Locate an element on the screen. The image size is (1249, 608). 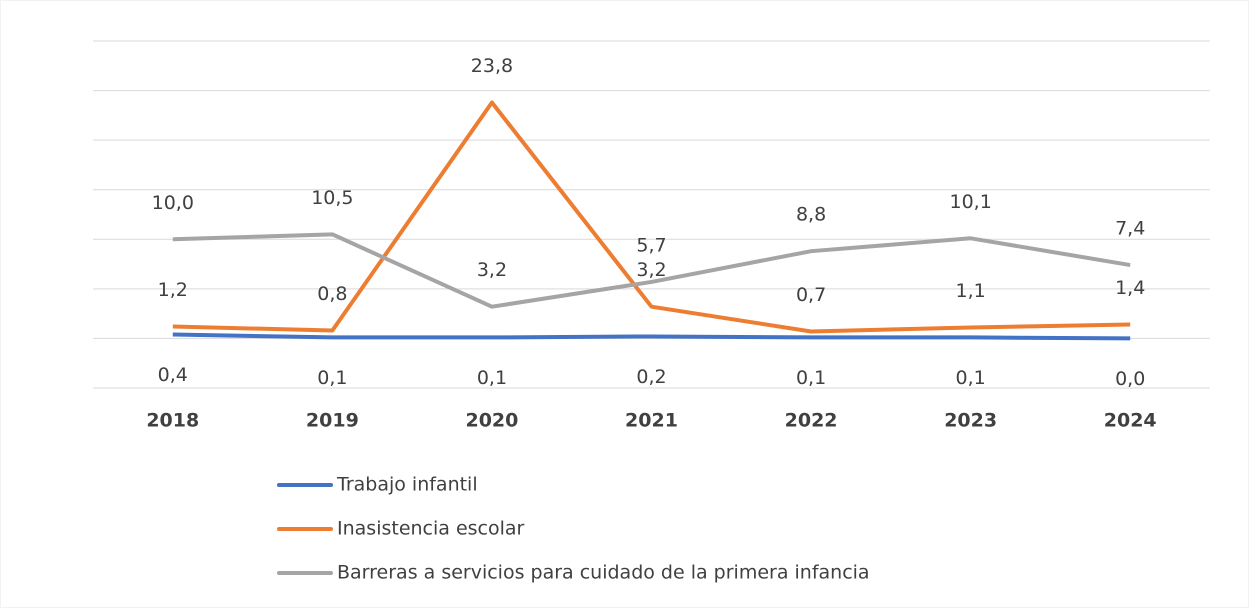
data-label: 5,7 is located at coordinates (651, 245).